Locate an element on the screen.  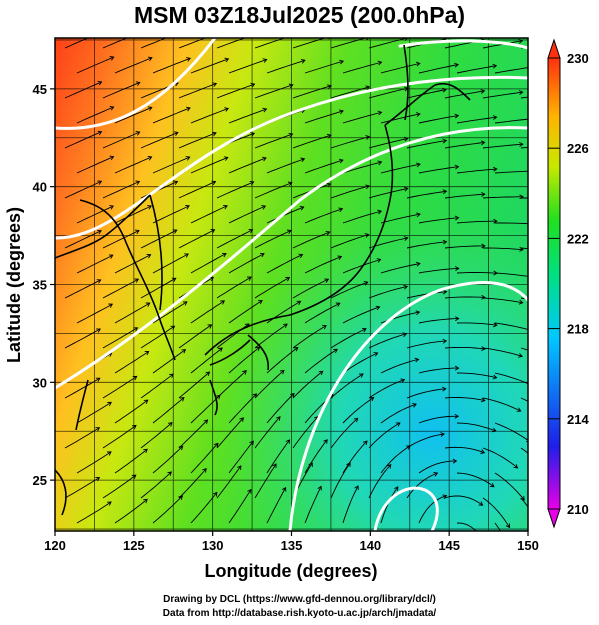
x-tick-label: 150 is located at coordinates (528, 545).